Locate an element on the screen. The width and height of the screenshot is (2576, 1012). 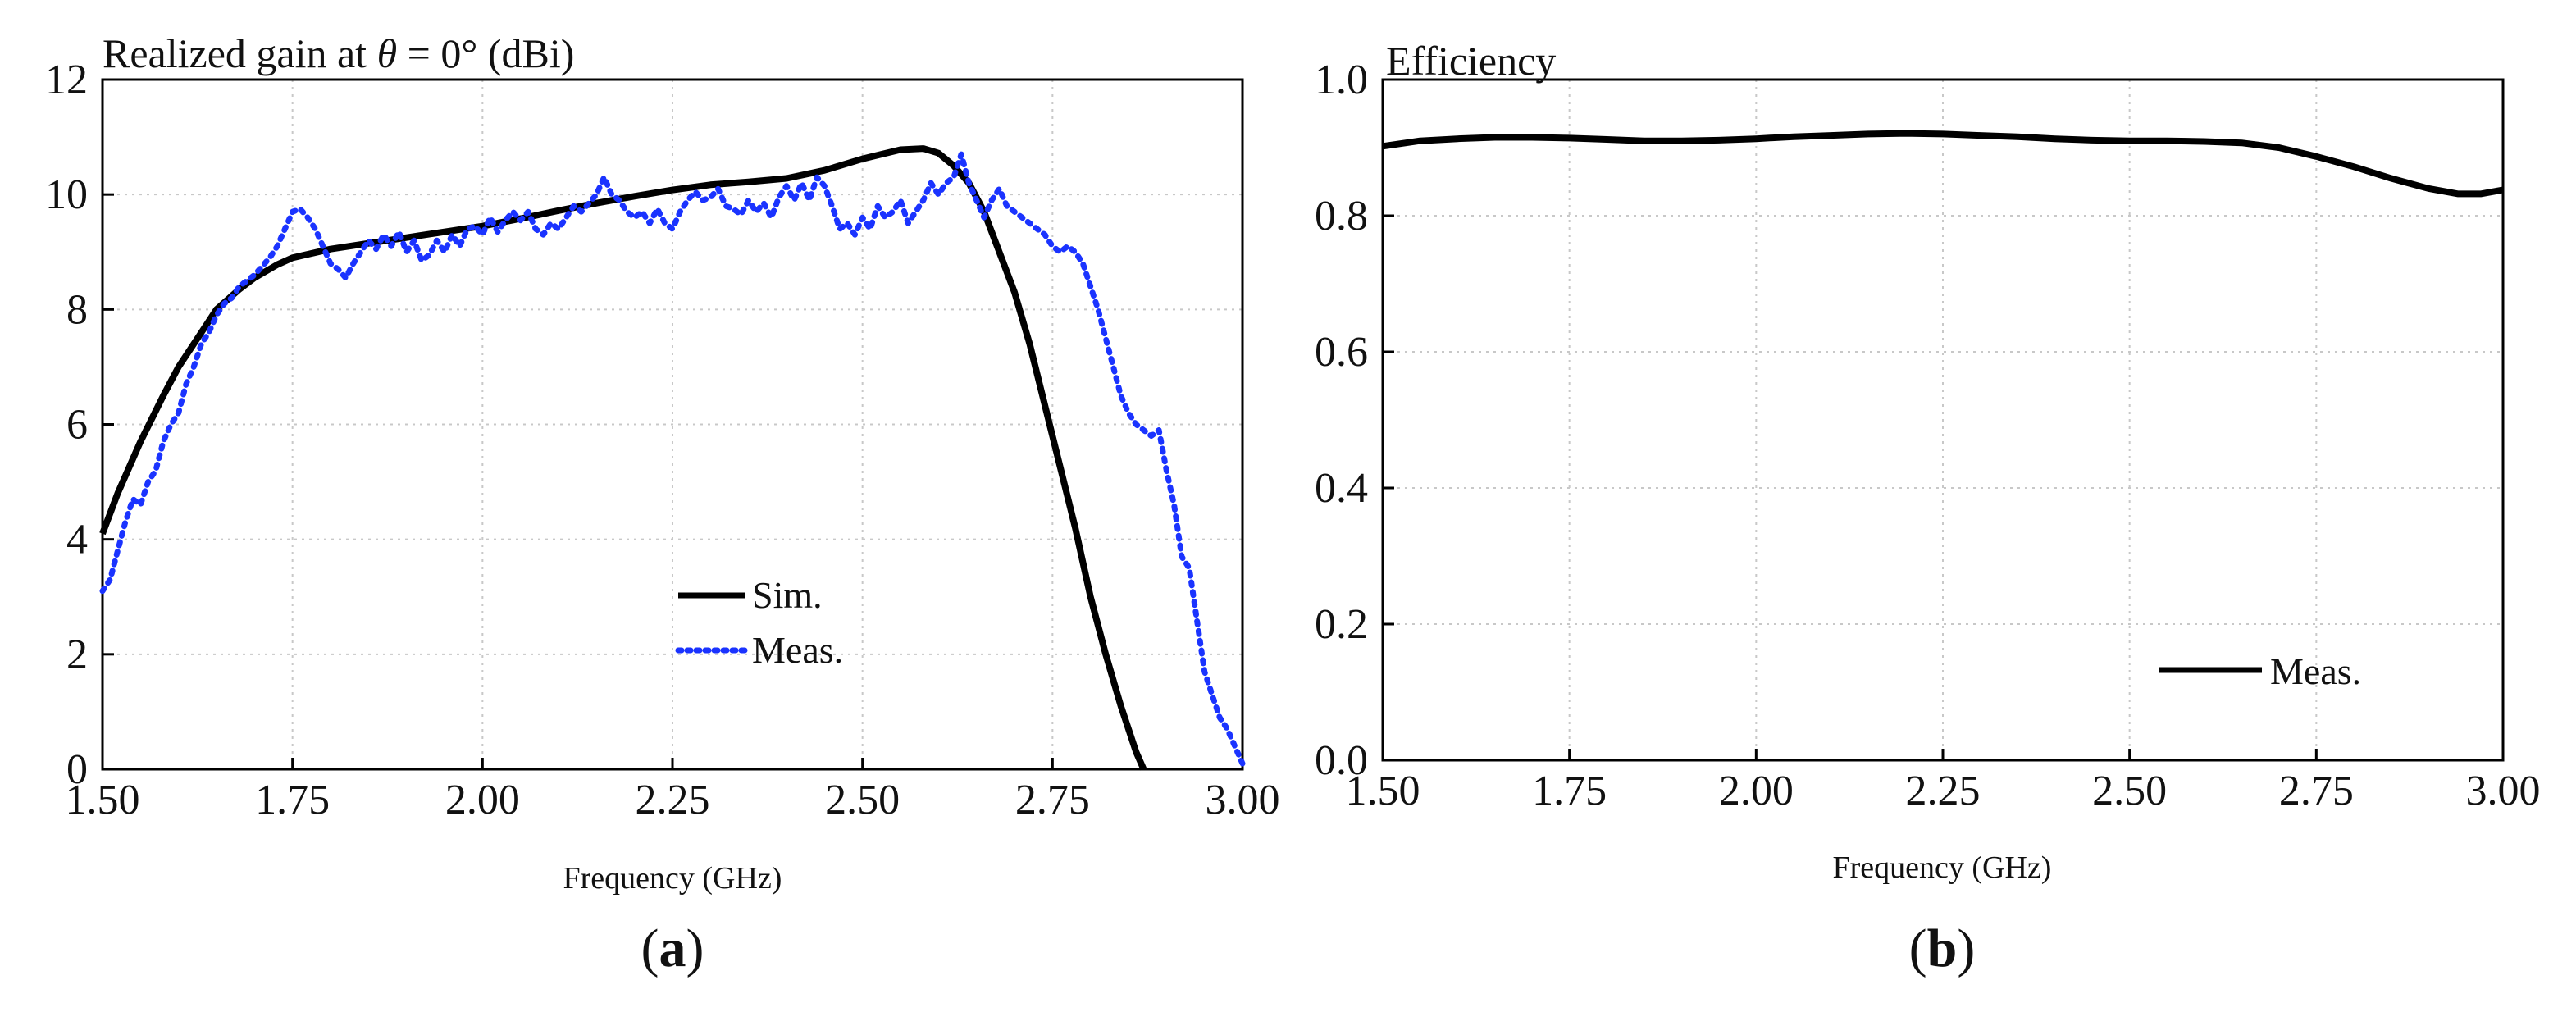
panel-b-caption: (b) is located at coordinates (1942, 948).